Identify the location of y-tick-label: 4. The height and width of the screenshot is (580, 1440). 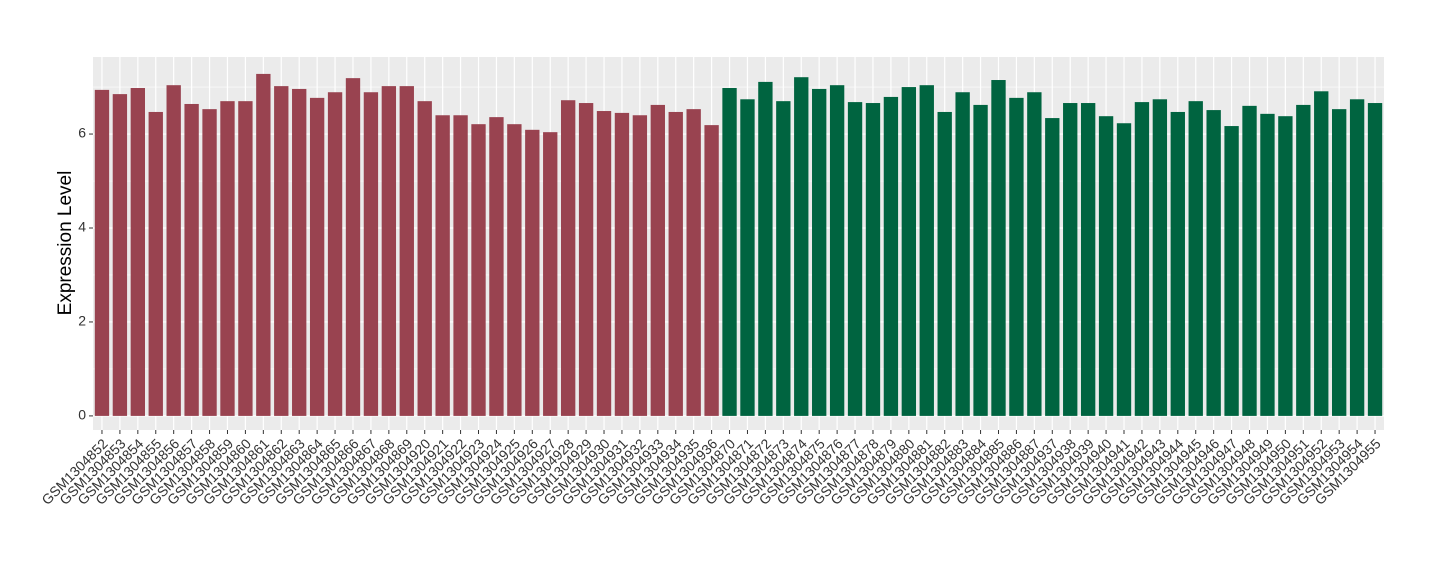
(82, 227).